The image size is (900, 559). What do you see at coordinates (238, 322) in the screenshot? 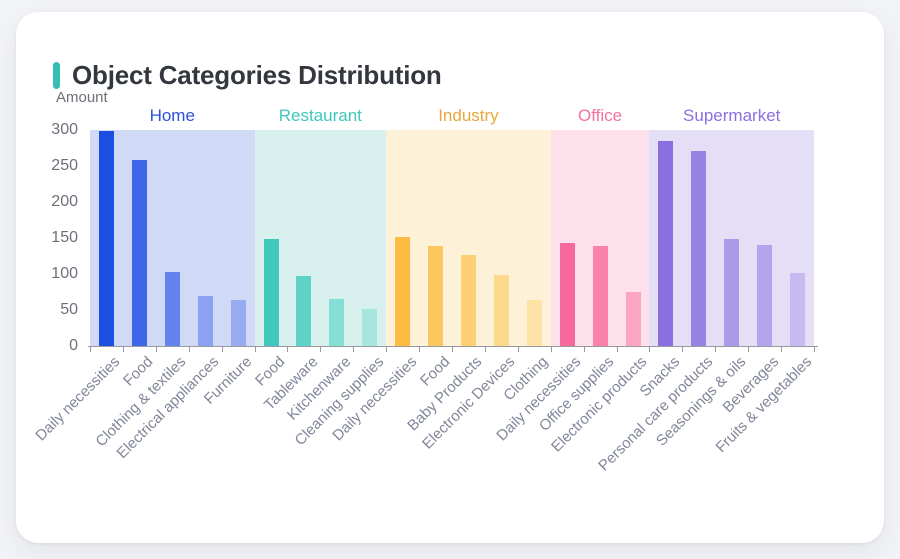
I see `bar-furniture` at bounding box center [238, 322].